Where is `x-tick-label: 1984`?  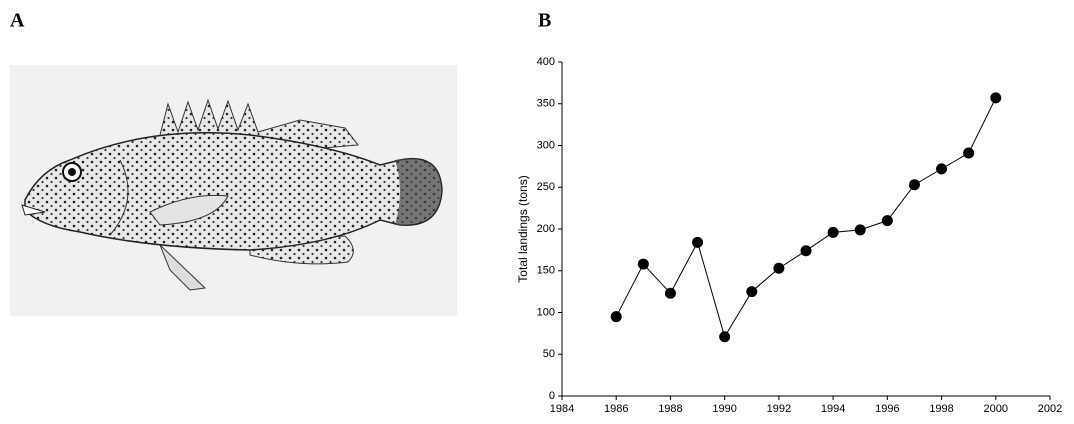
x-tick-label: 1984 is located at coordinates (562, 409).